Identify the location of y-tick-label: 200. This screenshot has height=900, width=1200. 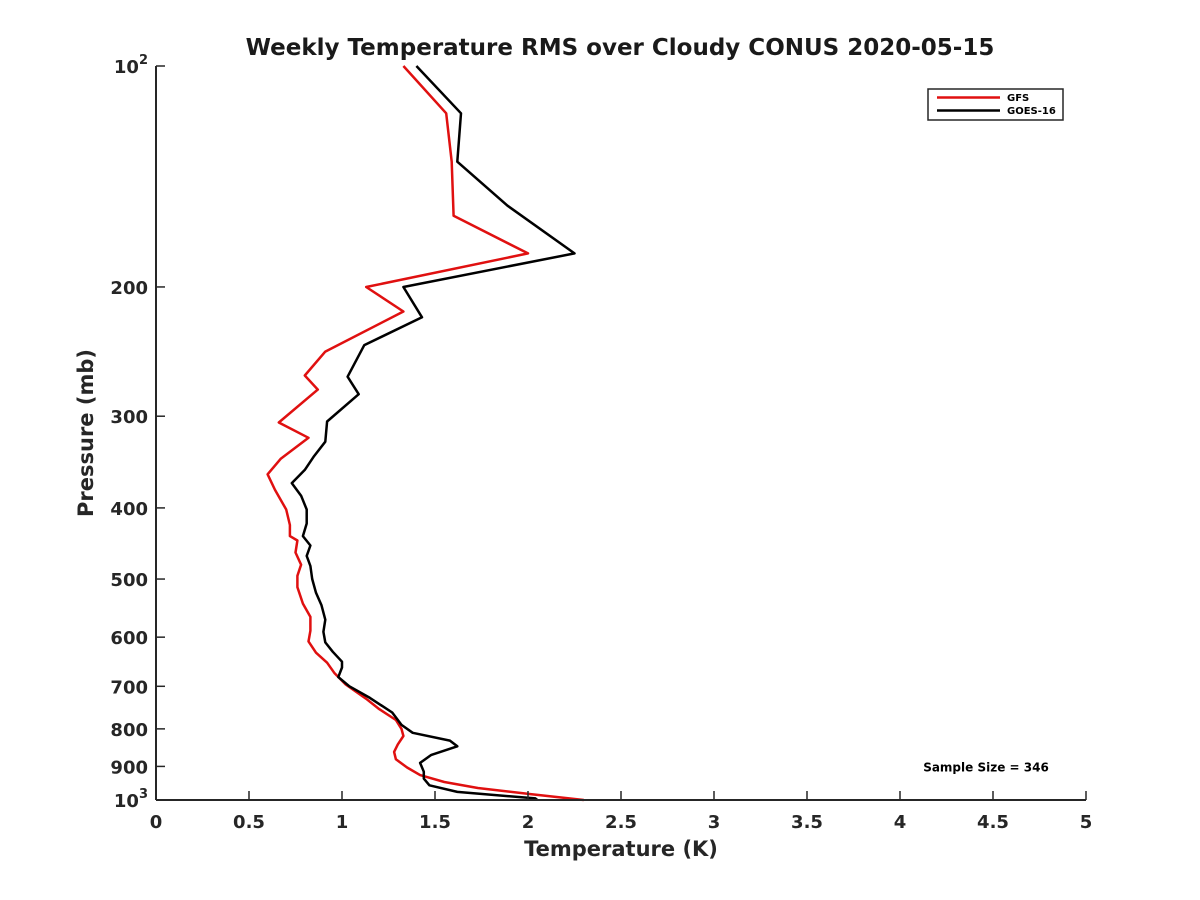
(129, 288).